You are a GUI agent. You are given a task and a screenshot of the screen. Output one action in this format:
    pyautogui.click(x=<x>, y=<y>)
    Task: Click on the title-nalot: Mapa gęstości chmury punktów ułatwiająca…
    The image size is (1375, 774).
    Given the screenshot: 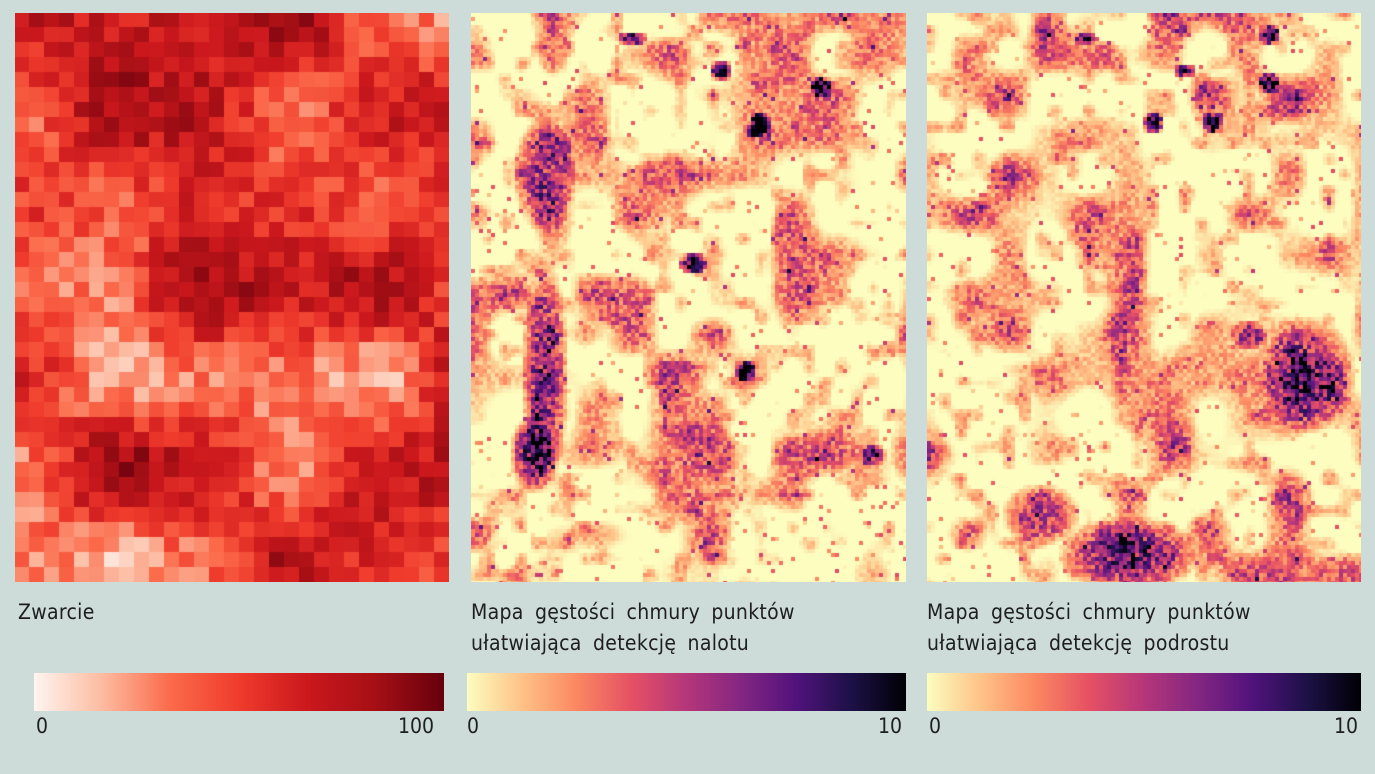 What is the action you would take?
    pyautogui.click(x=633, y=627)
    